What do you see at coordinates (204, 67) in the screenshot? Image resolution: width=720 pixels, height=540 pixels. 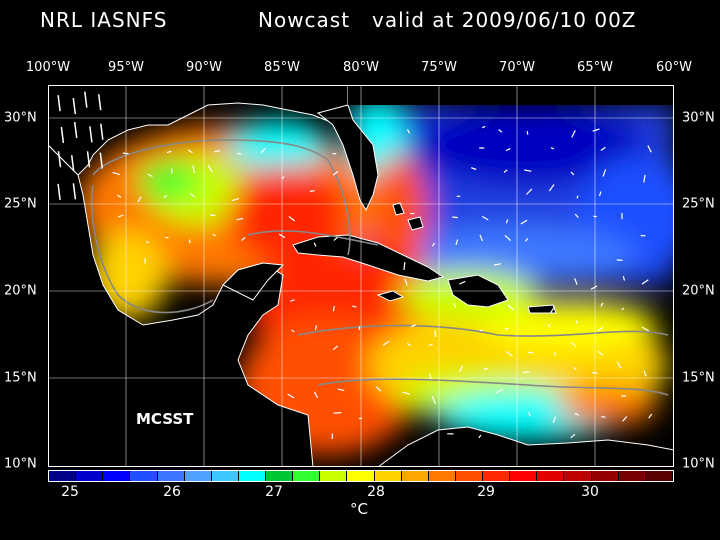 I see `lon-label: 90°W` at bounding box center [204, 67].